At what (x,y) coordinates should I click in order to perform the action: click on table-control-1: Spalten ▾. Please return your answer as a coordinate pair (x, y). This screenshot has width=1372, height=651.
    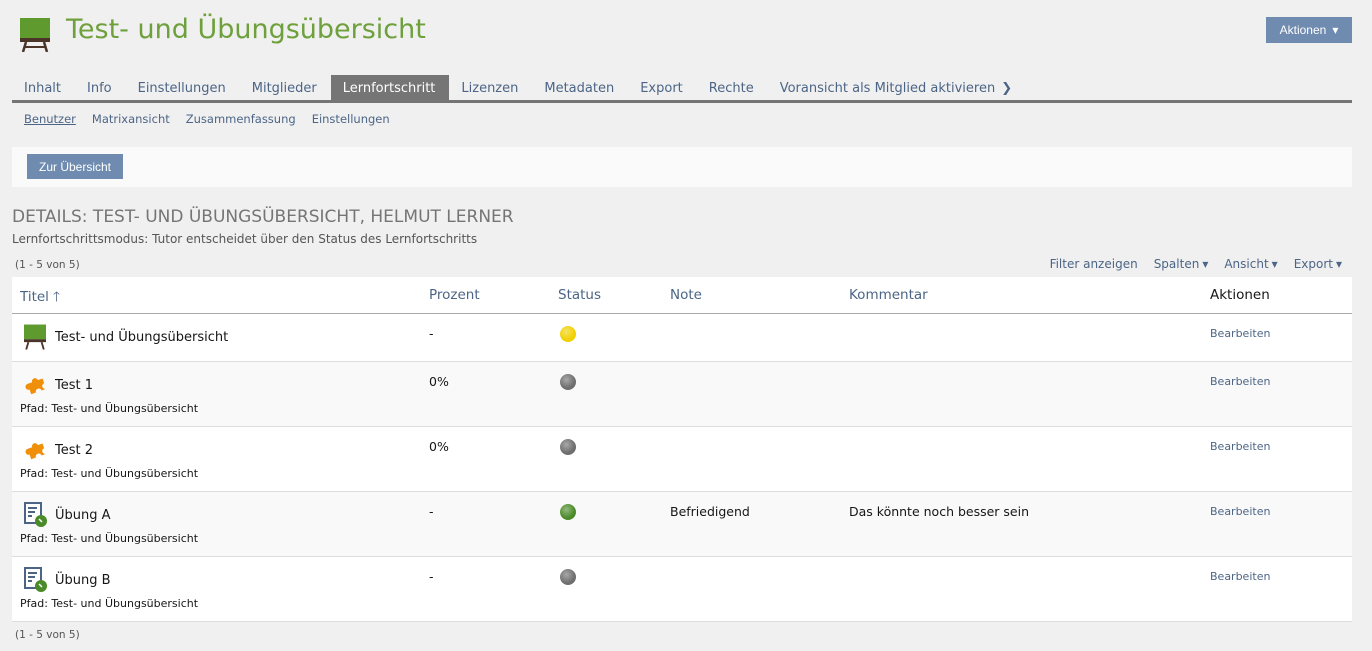
    Looking at the image, I should click on (1181, 264).